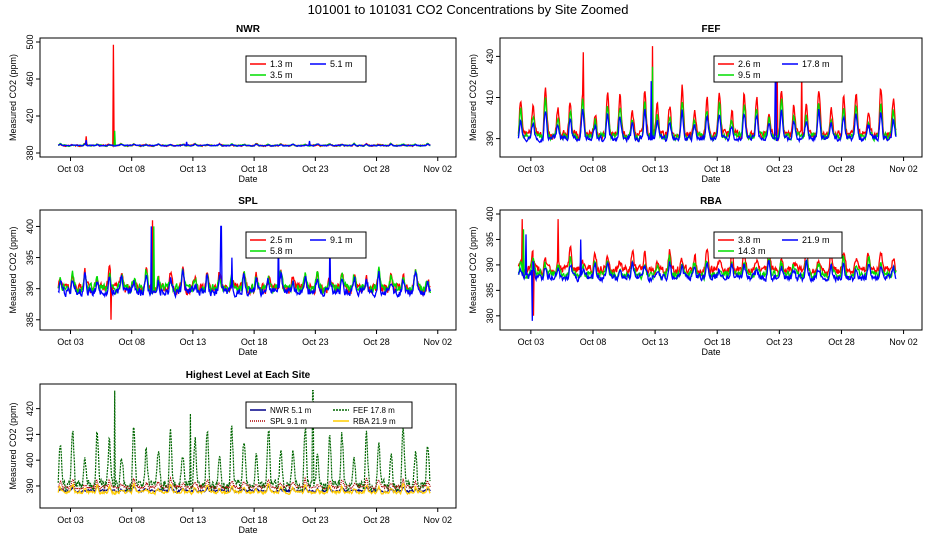 Image resolution: width=936 pixels, height=540 pixels. Describe the element at coordinates (244, 143) in the screenshot. I see `series-line-5_1-m` at that location.